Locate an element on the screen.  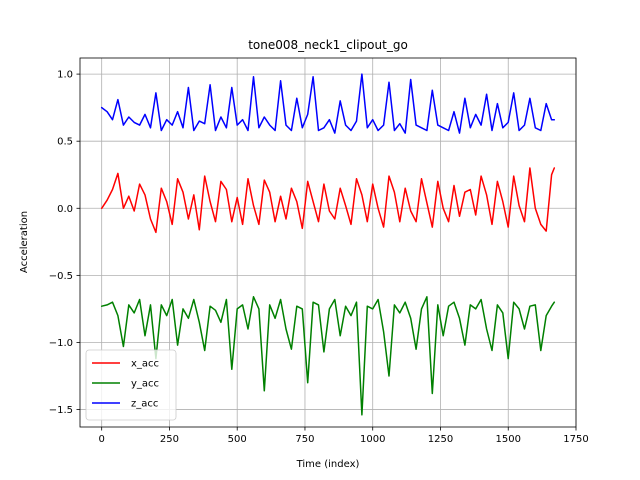
x-tick-label: 1000 is located at coordinates (372, 439).